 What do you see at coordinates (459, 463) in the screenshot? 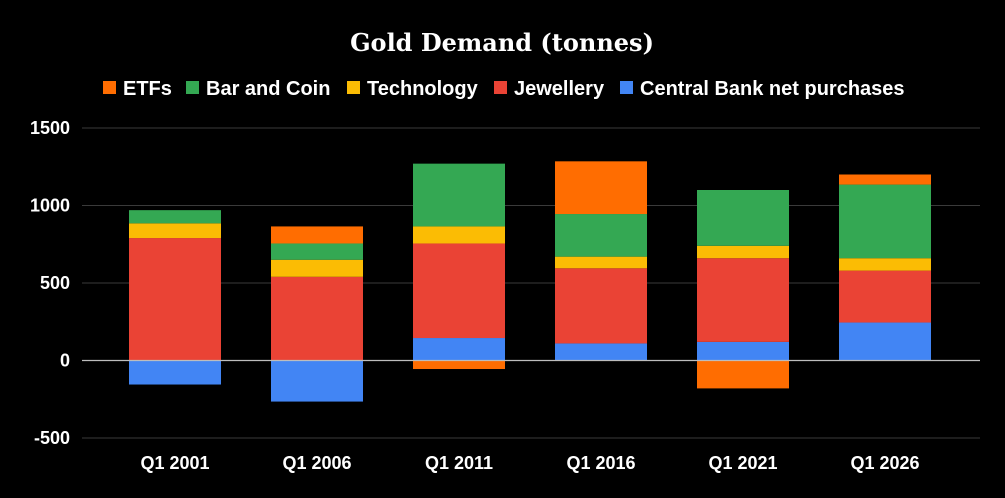
I see `x-tick-label: Q1 2011` at bounding box center [459, 463].